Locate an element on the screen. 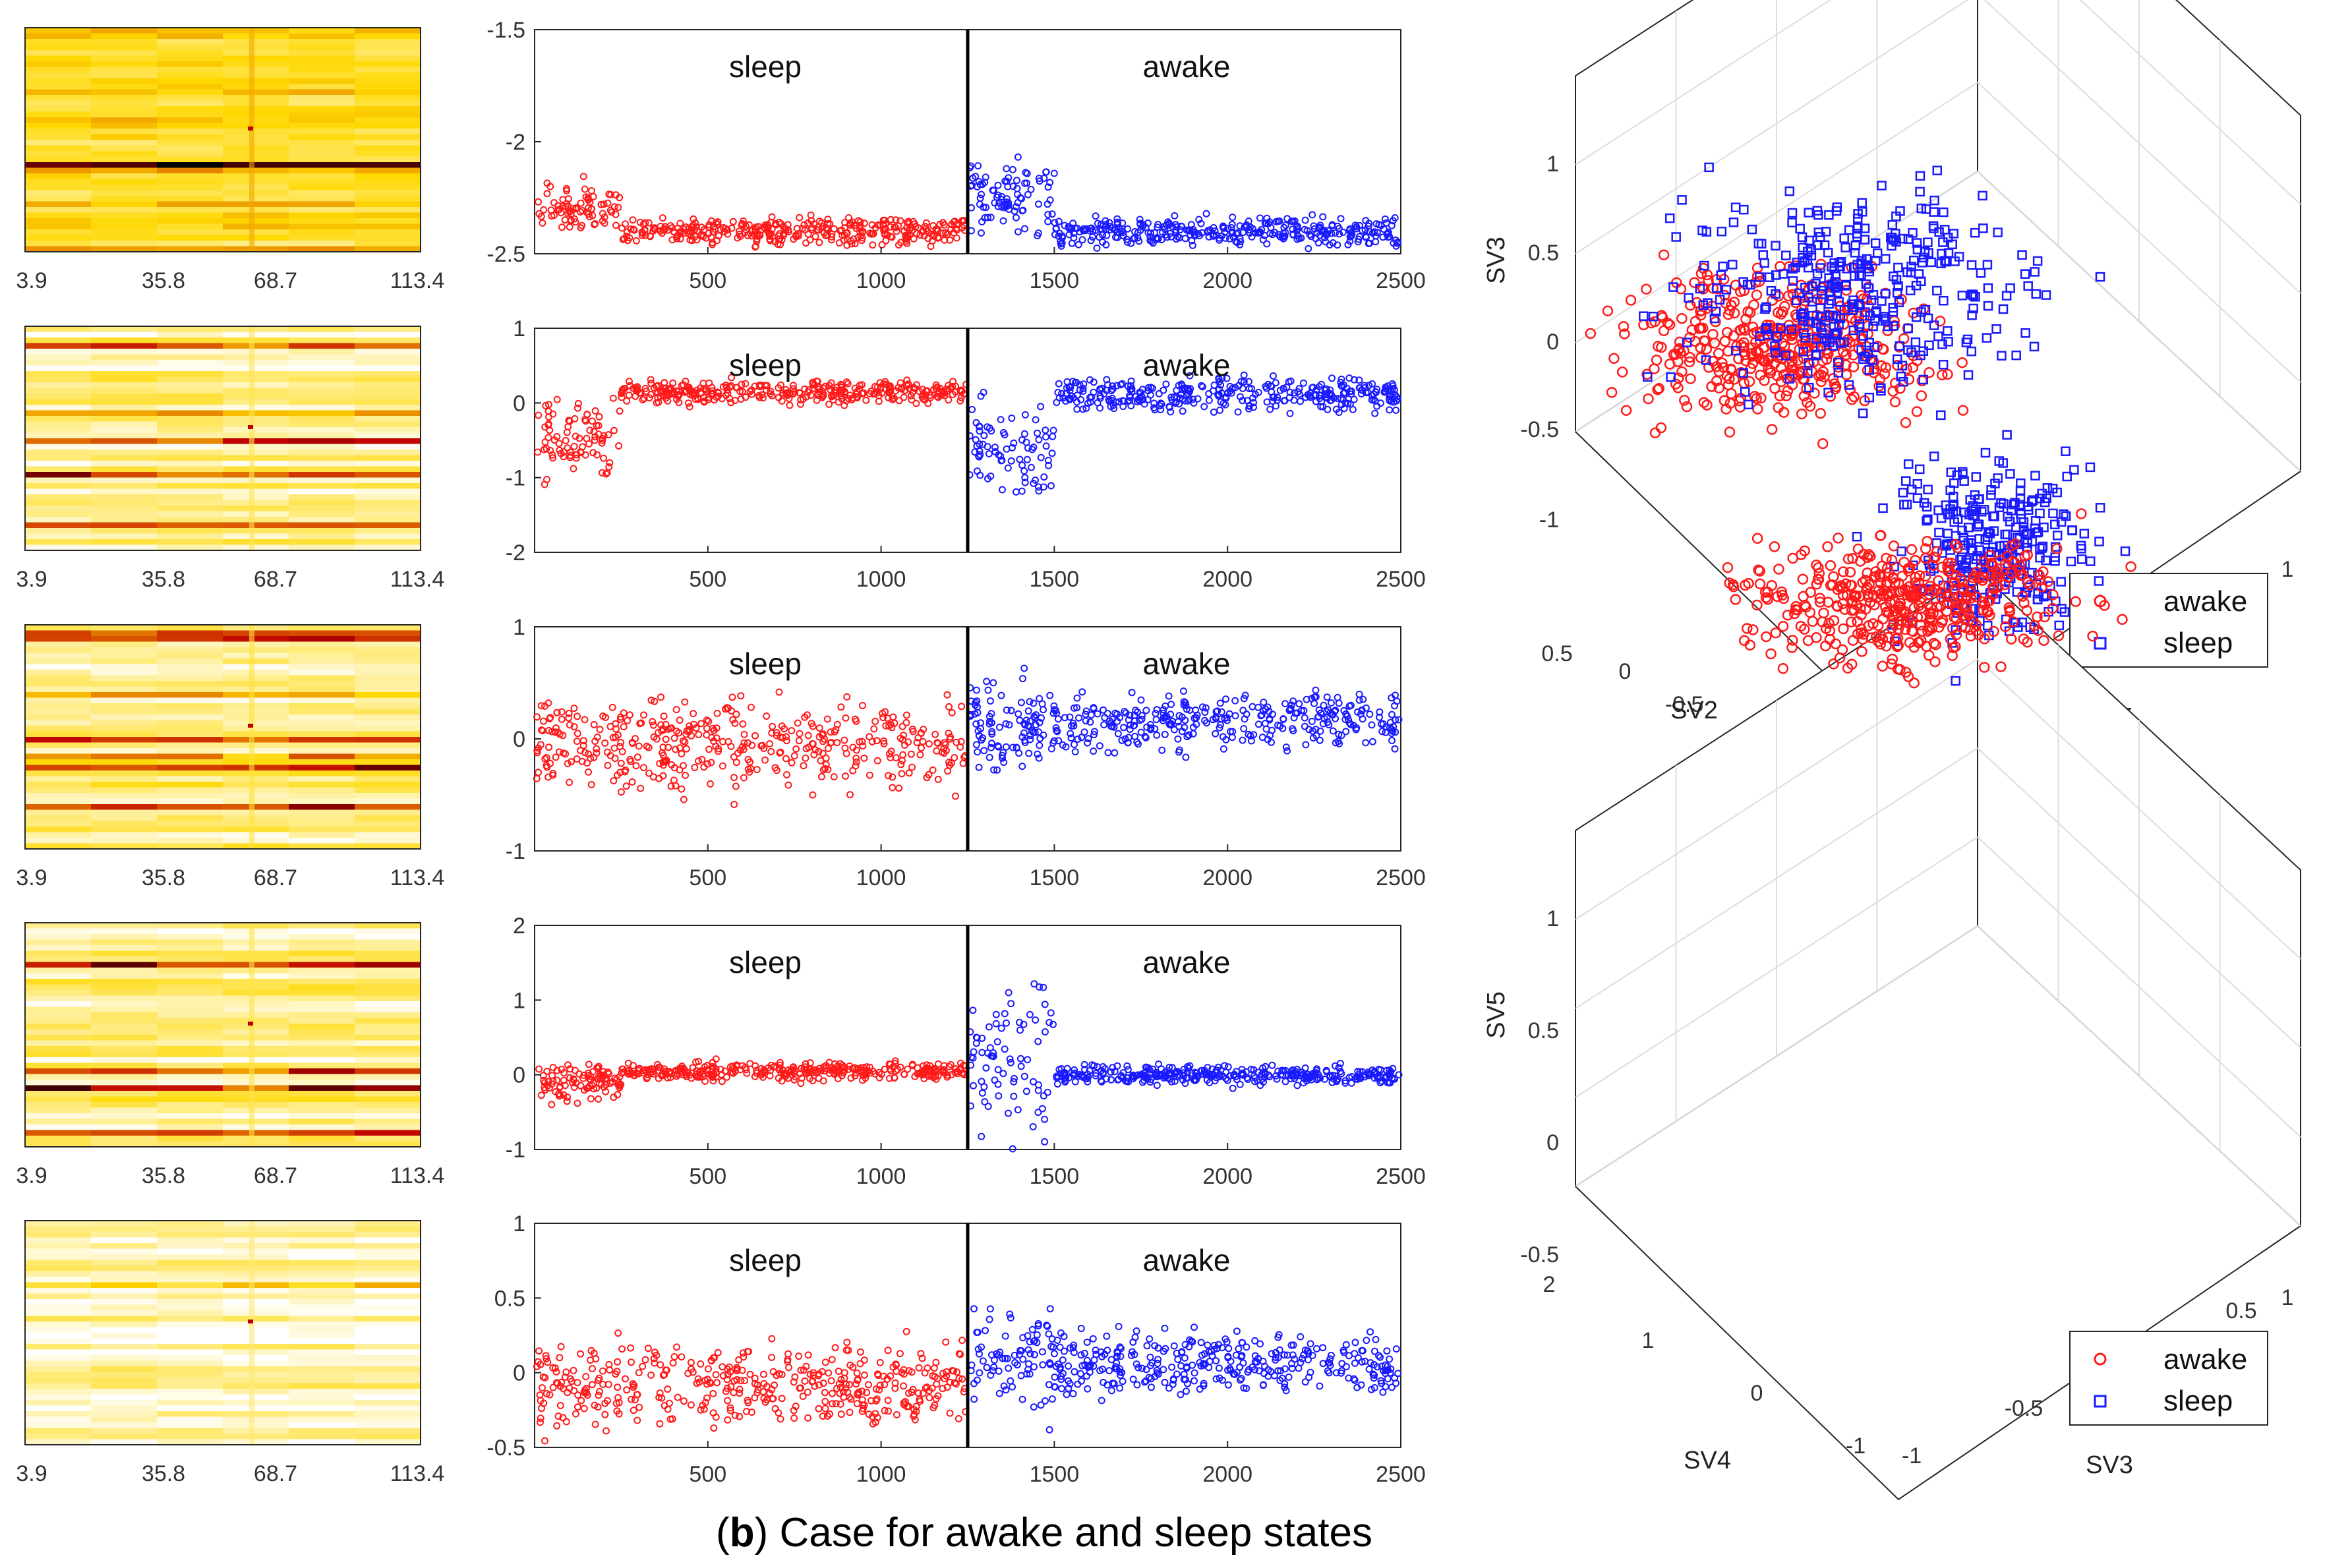  y-tick-label: -2.5 is located at coordinates (505, 254).